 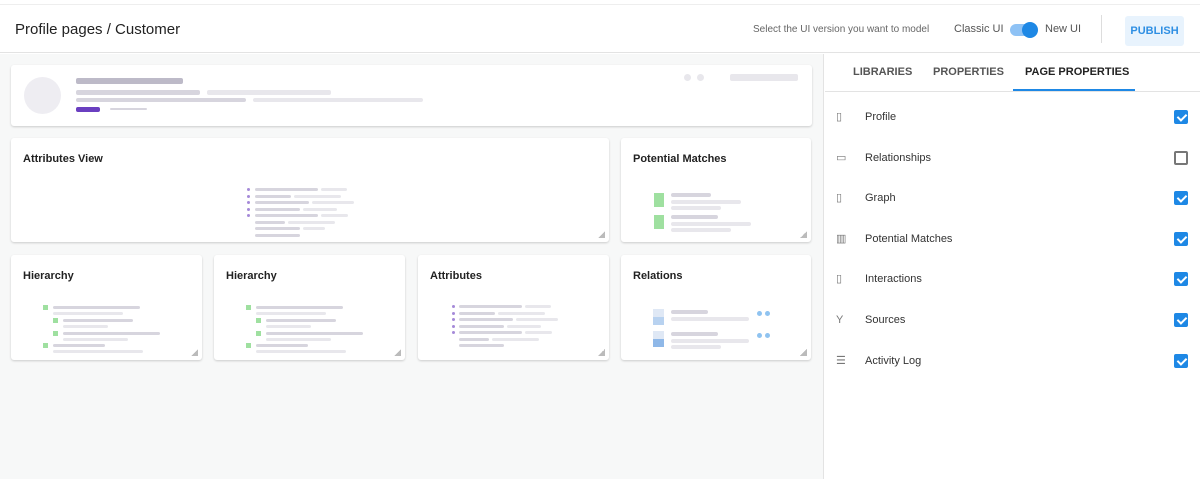 What do you see at coordinates (658, 276) in the screenshot?
I see `card-title: Relations` at bounding box center [658, 276].